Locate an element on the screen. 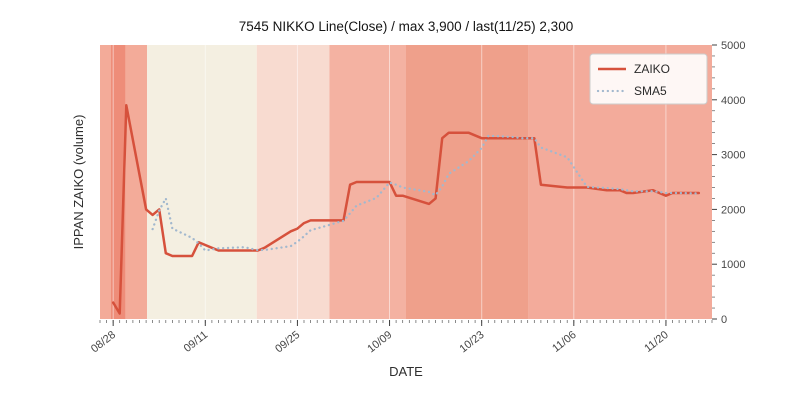 The height and width of the screenshot is (400, 800). y-tick-label: 1000 is located at coordinates (733, 265).